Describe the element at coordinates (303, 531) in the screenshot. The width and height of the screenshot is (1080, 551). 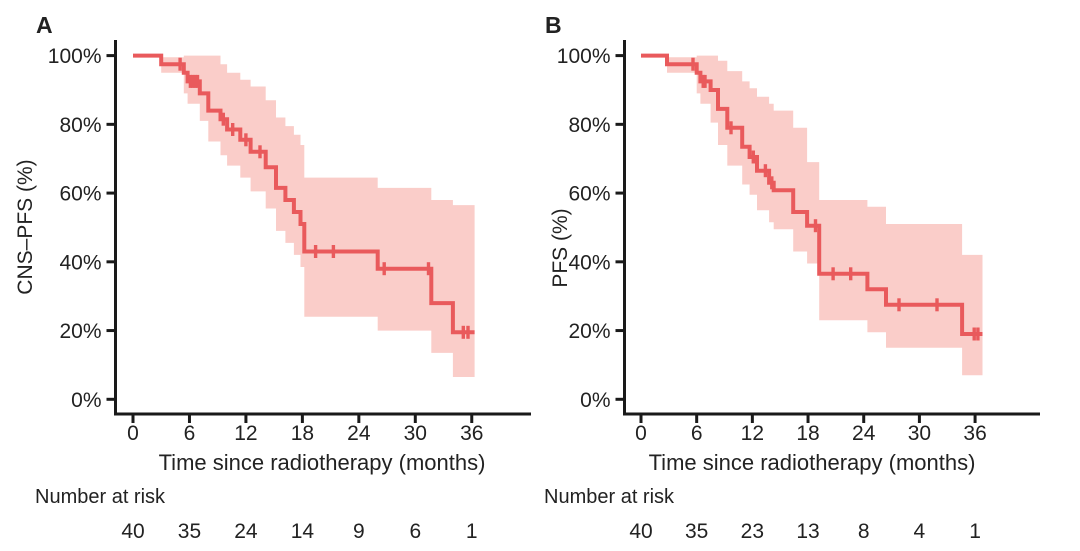
I see `risk-count: 14` at that location.